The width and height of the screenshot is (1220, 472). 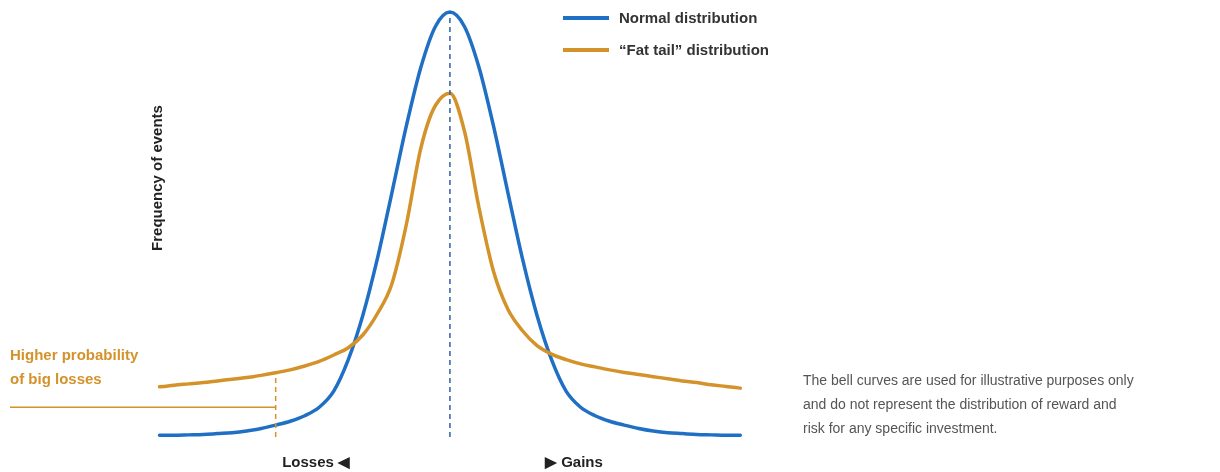 What do you see at coordinates (573, 461) in the screenshot?
I see `text: ▶ Gains` at bounding box center [573, 461].